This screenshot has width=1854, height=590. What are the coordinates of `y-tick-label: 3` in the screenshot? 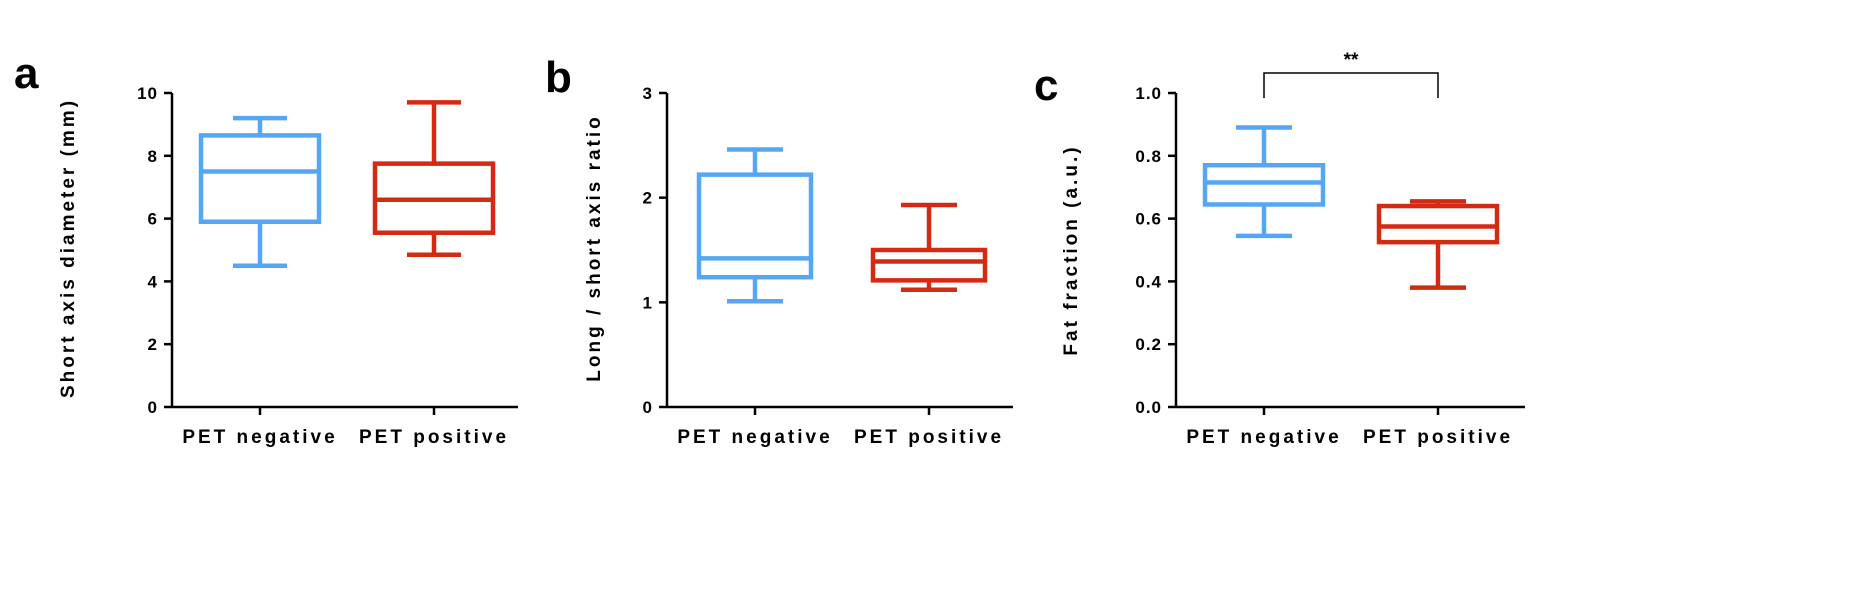 It's located at (648, 93).